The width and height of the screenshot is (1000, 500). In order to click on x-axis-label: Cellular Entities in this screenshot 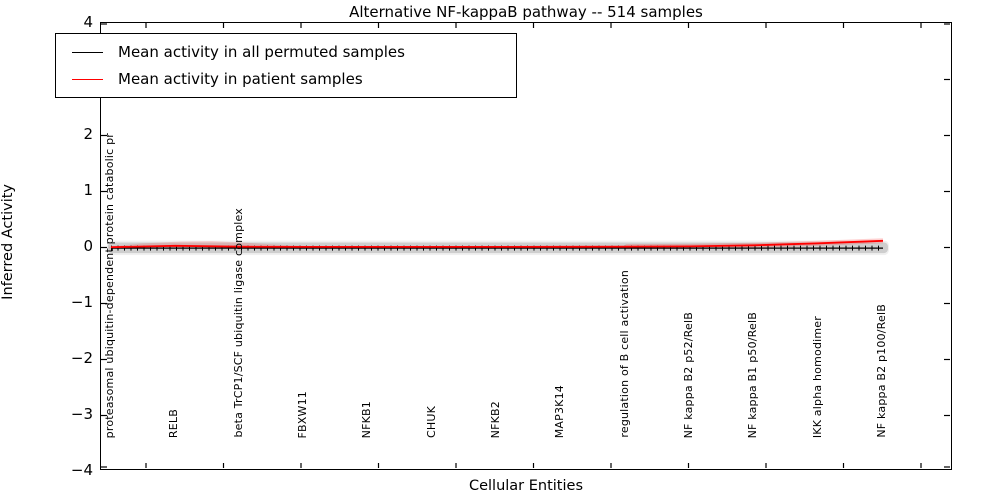, I will do `click(526, 486)`.